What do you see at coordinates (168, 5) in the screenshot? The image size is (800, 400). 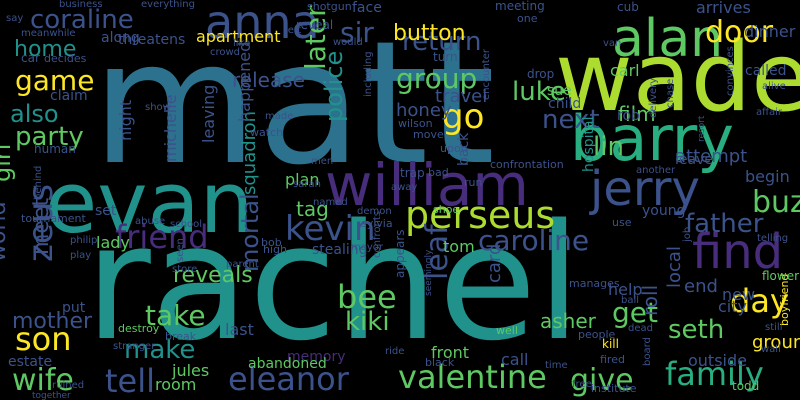 I see `word-everything: everything` at bounding box center [168, 5].